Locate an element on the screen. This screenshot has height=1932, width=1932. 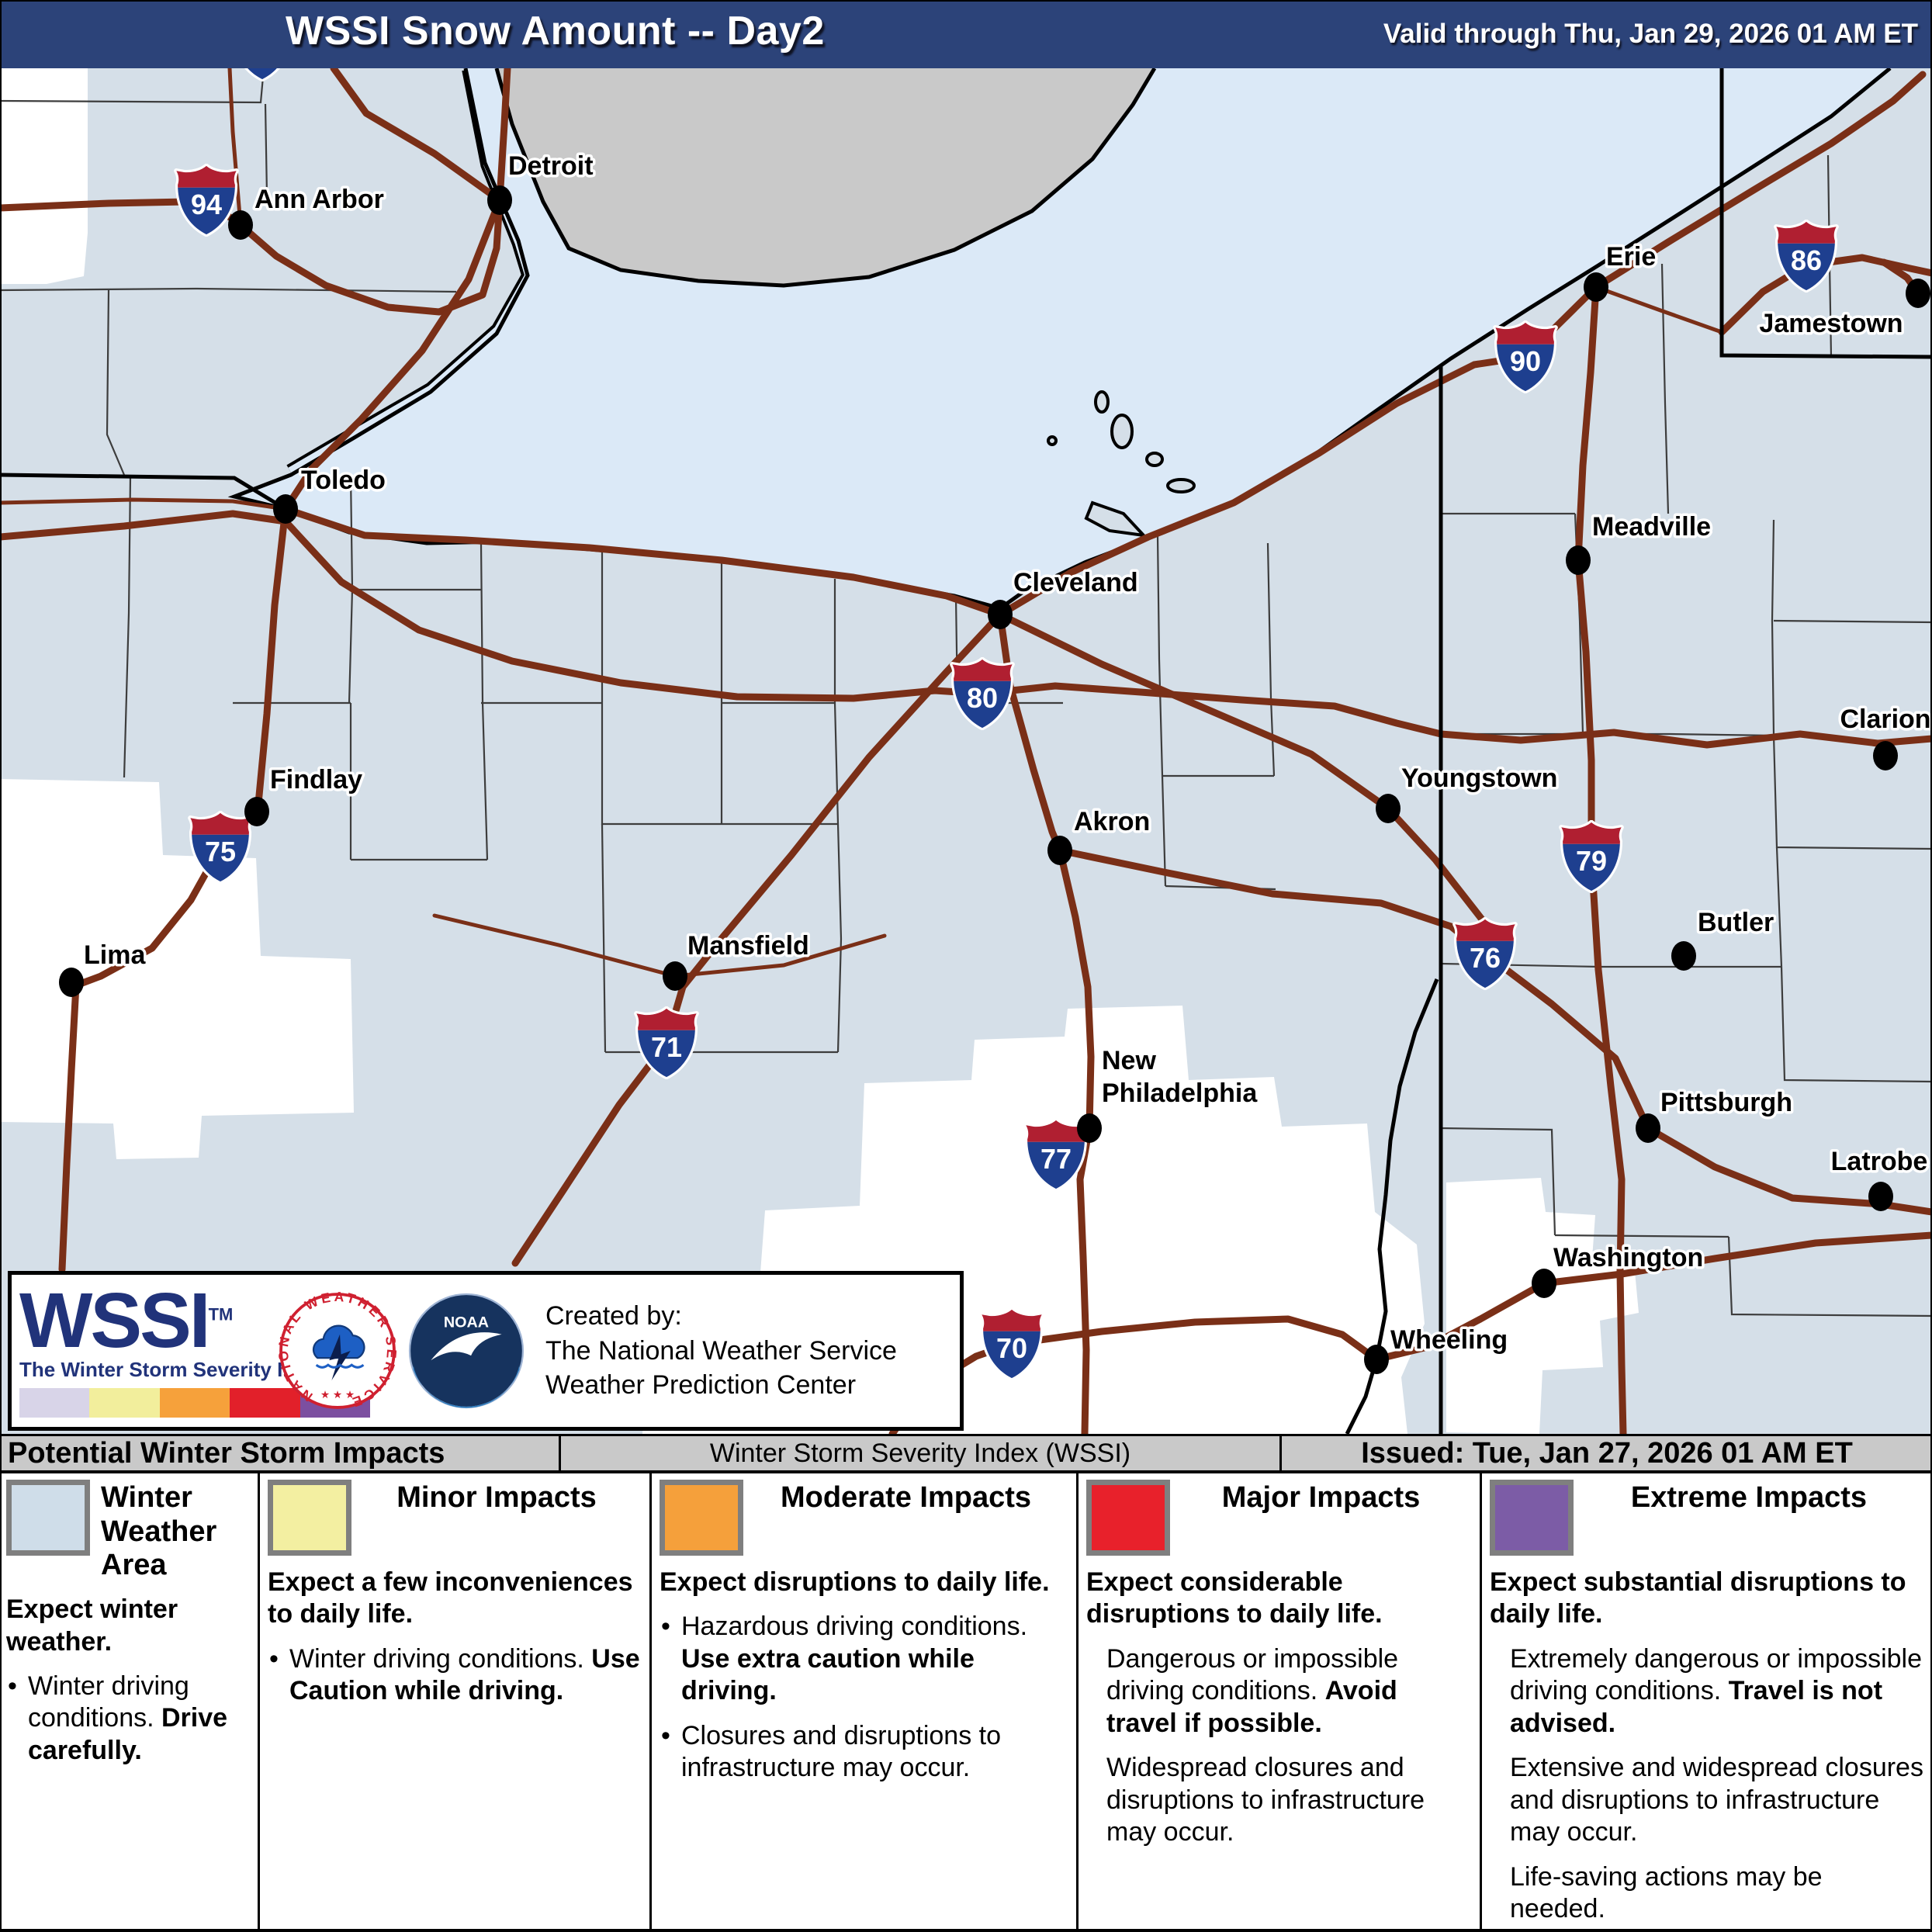
interstate-86-number: 86 is located at coordinates (1806, 260).